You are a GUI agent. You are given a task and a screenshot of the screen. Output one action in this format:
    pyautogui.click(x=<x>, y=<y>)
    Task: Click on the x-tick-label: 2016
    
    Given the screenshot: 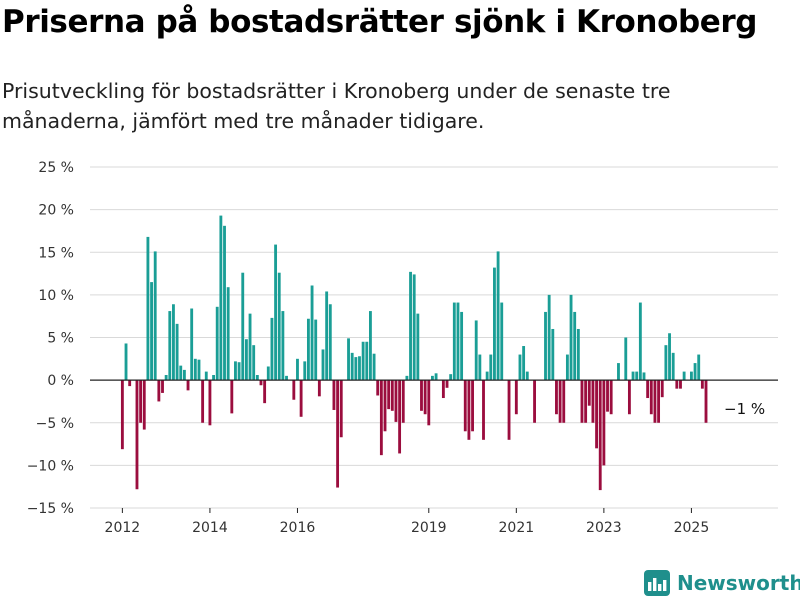 What is the action you would take?
    pyautogui.click(x=298, y=528)
    